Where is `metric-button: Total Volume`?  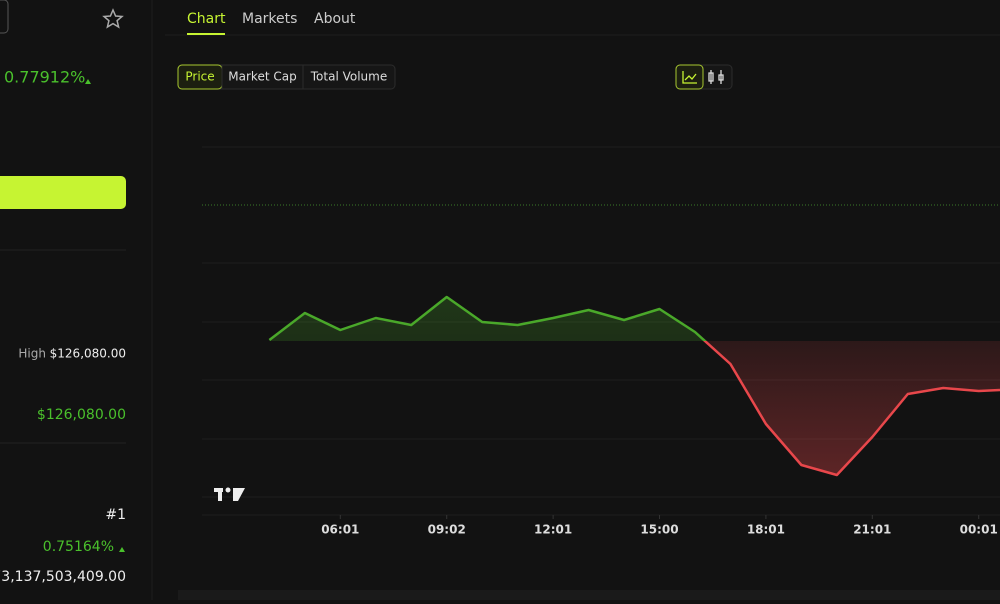
metric-button: Total Volume is located at coordinates (348, 77).